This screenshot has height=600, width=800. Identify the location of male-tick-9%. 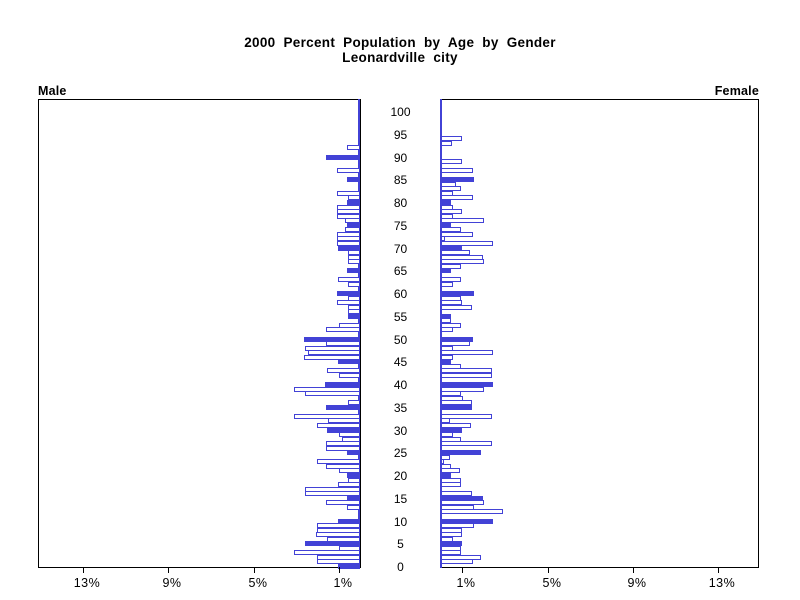
(168, 570).